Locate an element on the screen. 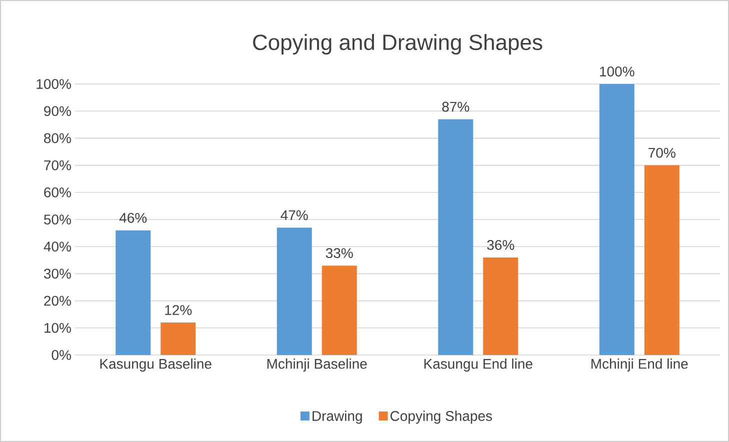 The height and width of the screenshot is (442, 729). y-tick-label: 70% is located at coordinates (57, 165).